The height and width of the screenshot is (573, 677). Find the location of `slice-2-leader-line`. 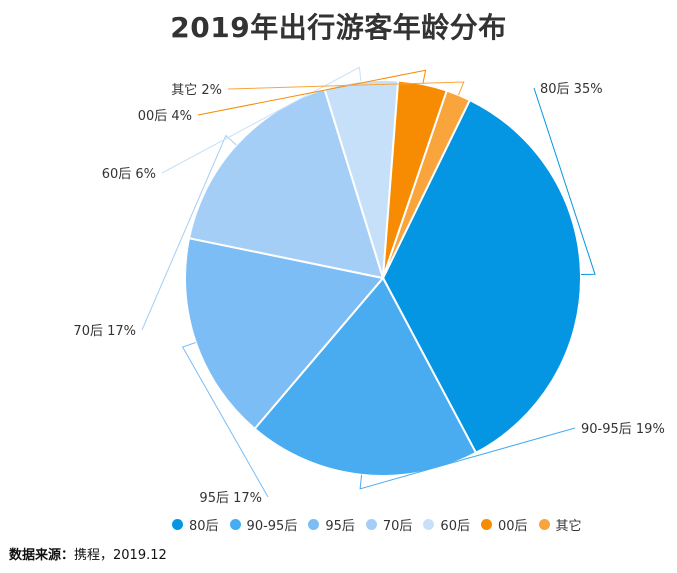

slice-2-leader-line is located at coordinates (467, 458).